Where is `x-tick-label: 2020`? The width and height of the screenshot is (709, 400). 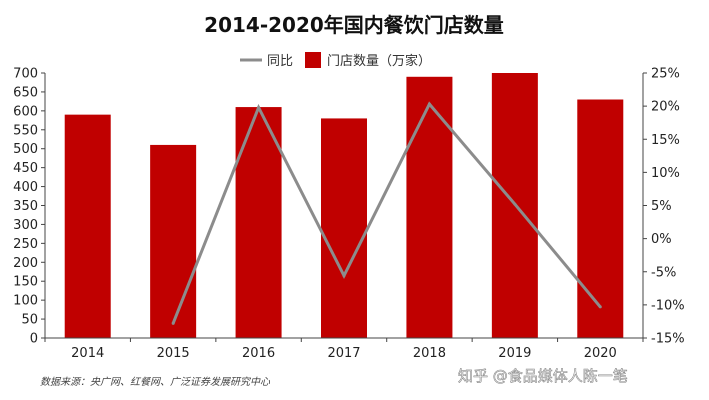
x-tick-label: 2020 is located at coordinates (600, 353).